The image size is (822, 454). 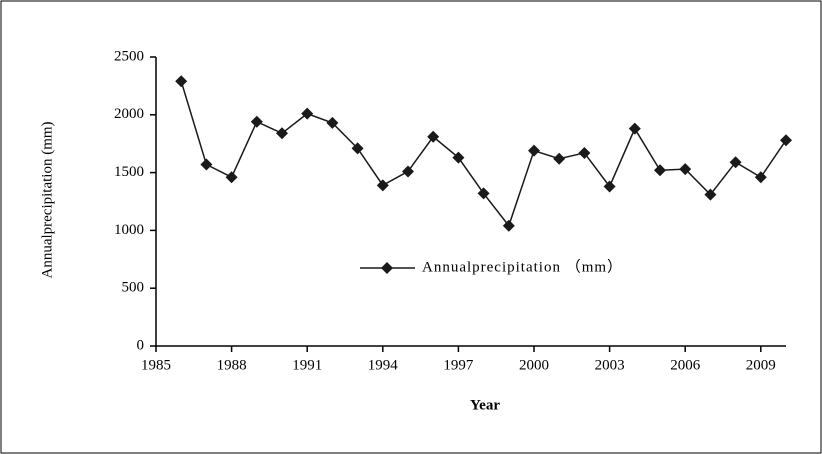 I want to click on y-tick-label: 1500, so click(x=129, y=172).